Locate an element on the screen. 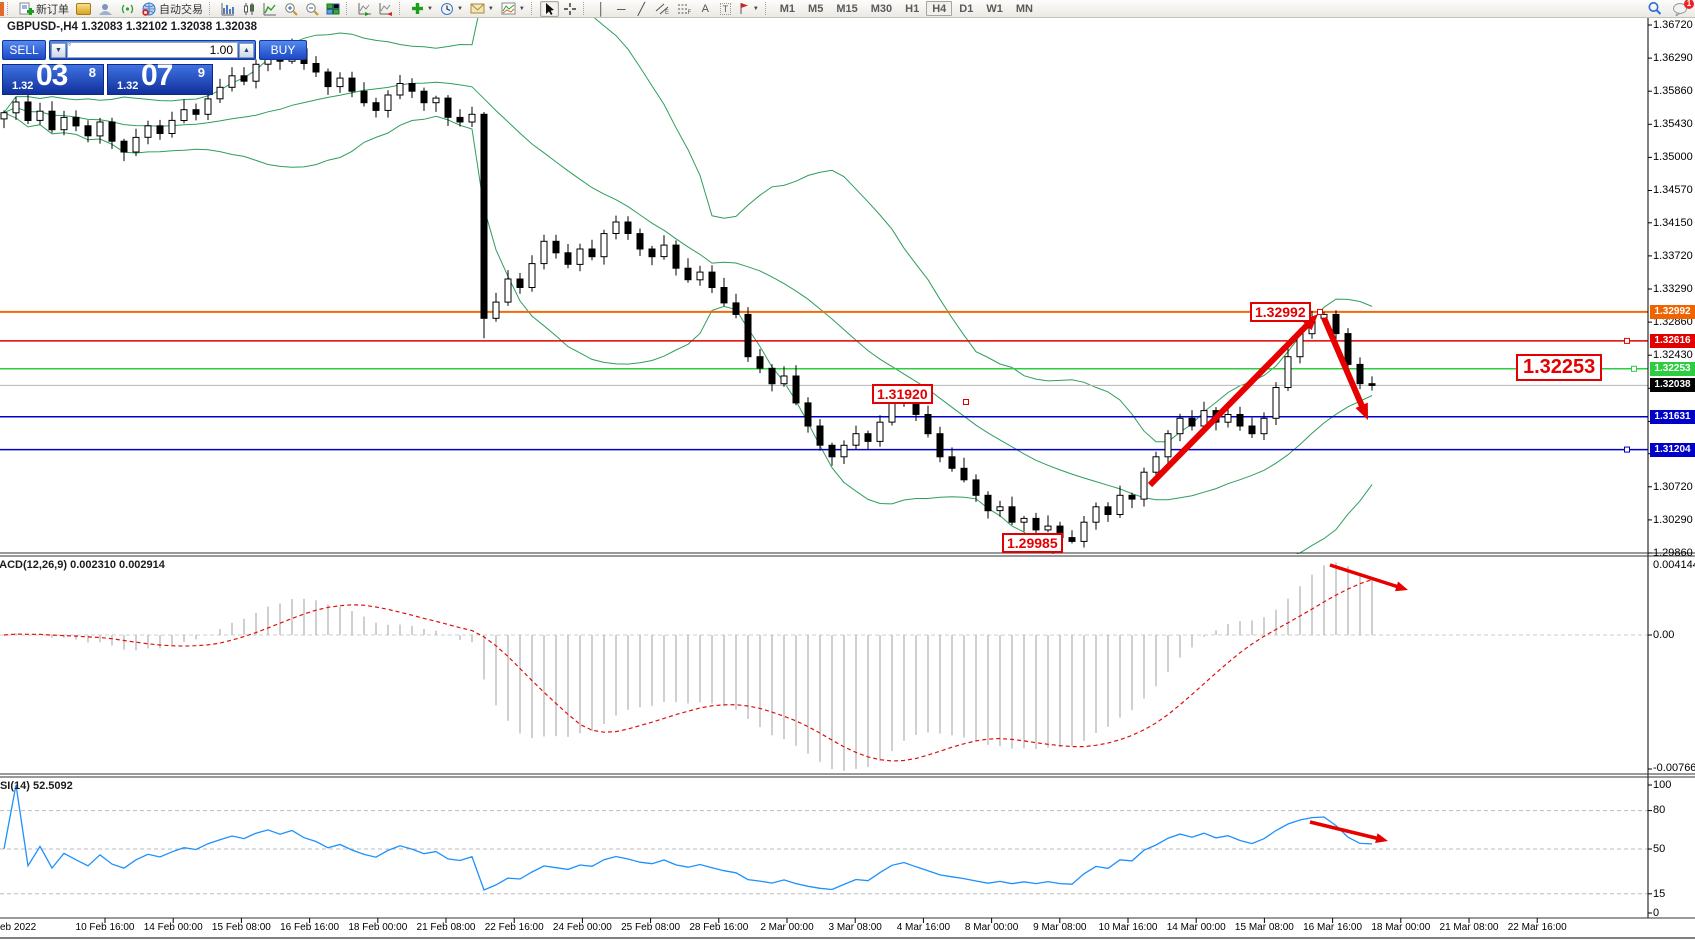 Image resolution: width=1695 pixels, height=941 pixels. auto-scroll-button is located at coordinates (365, 9).